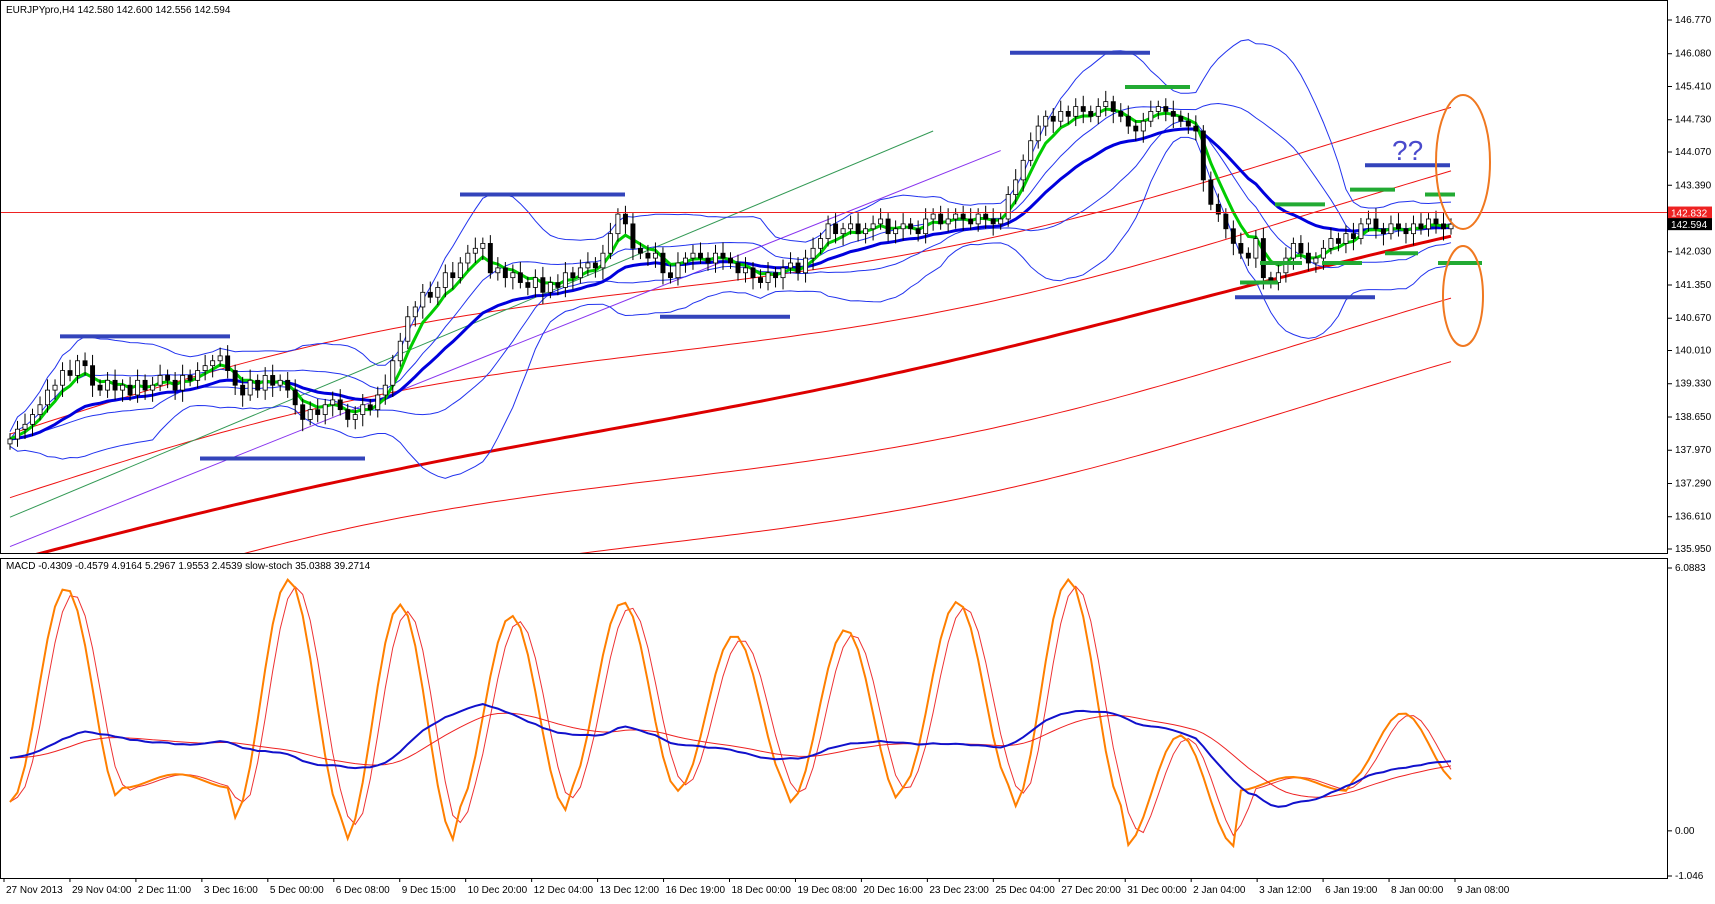 This screenshot has width=1715, height=904. What do you see at coordinates (893, 890) in the screenshot?
I see `time-axis-label: 20 Dec 16:00` at bounding box center [893, 890].